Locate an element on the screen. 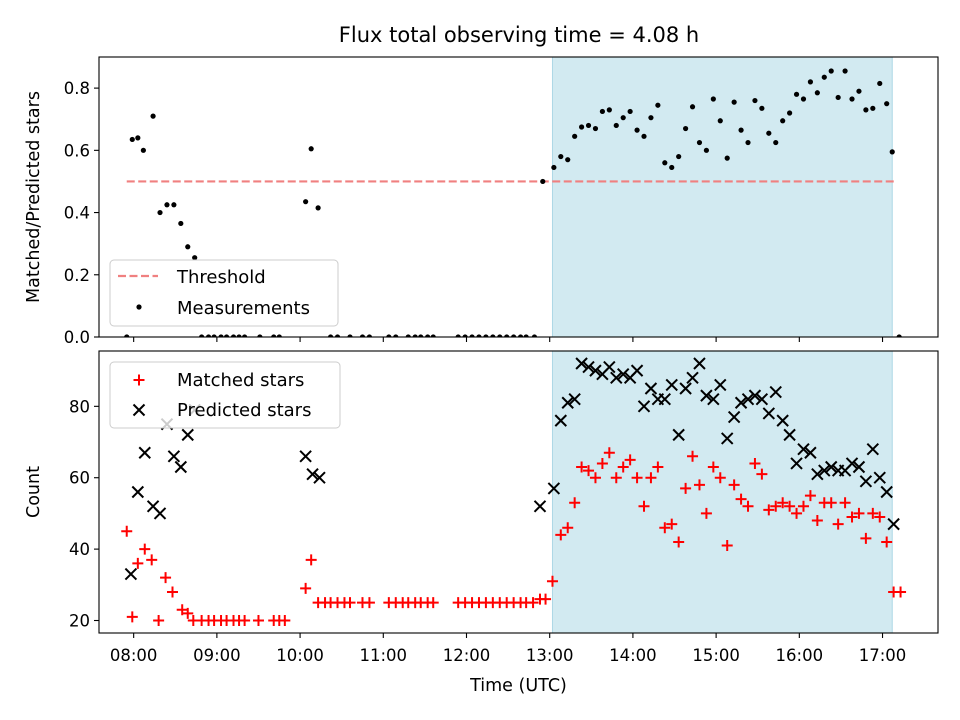 This screenshot has width=960, height=720. x-tick-label: 08:00 is located at coordinates (134, 655).